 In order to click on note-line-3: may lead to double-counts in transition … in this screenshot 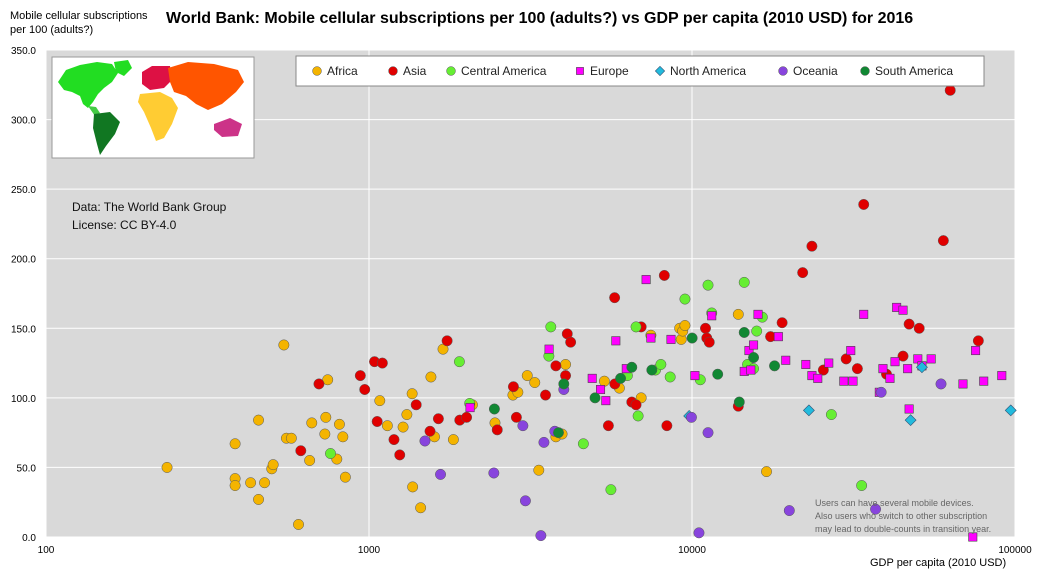, I will do `click(903, 529)`.